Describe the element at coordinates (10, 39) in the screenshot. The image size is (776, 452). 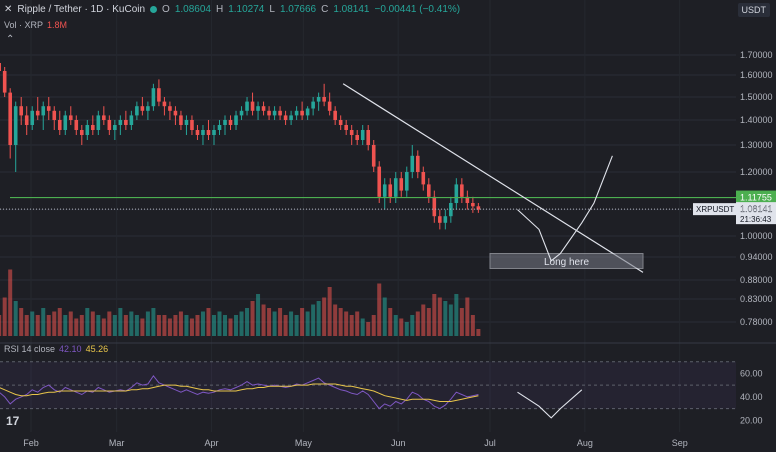
I see `collapse-chevron-icon: ⌃` at that location.